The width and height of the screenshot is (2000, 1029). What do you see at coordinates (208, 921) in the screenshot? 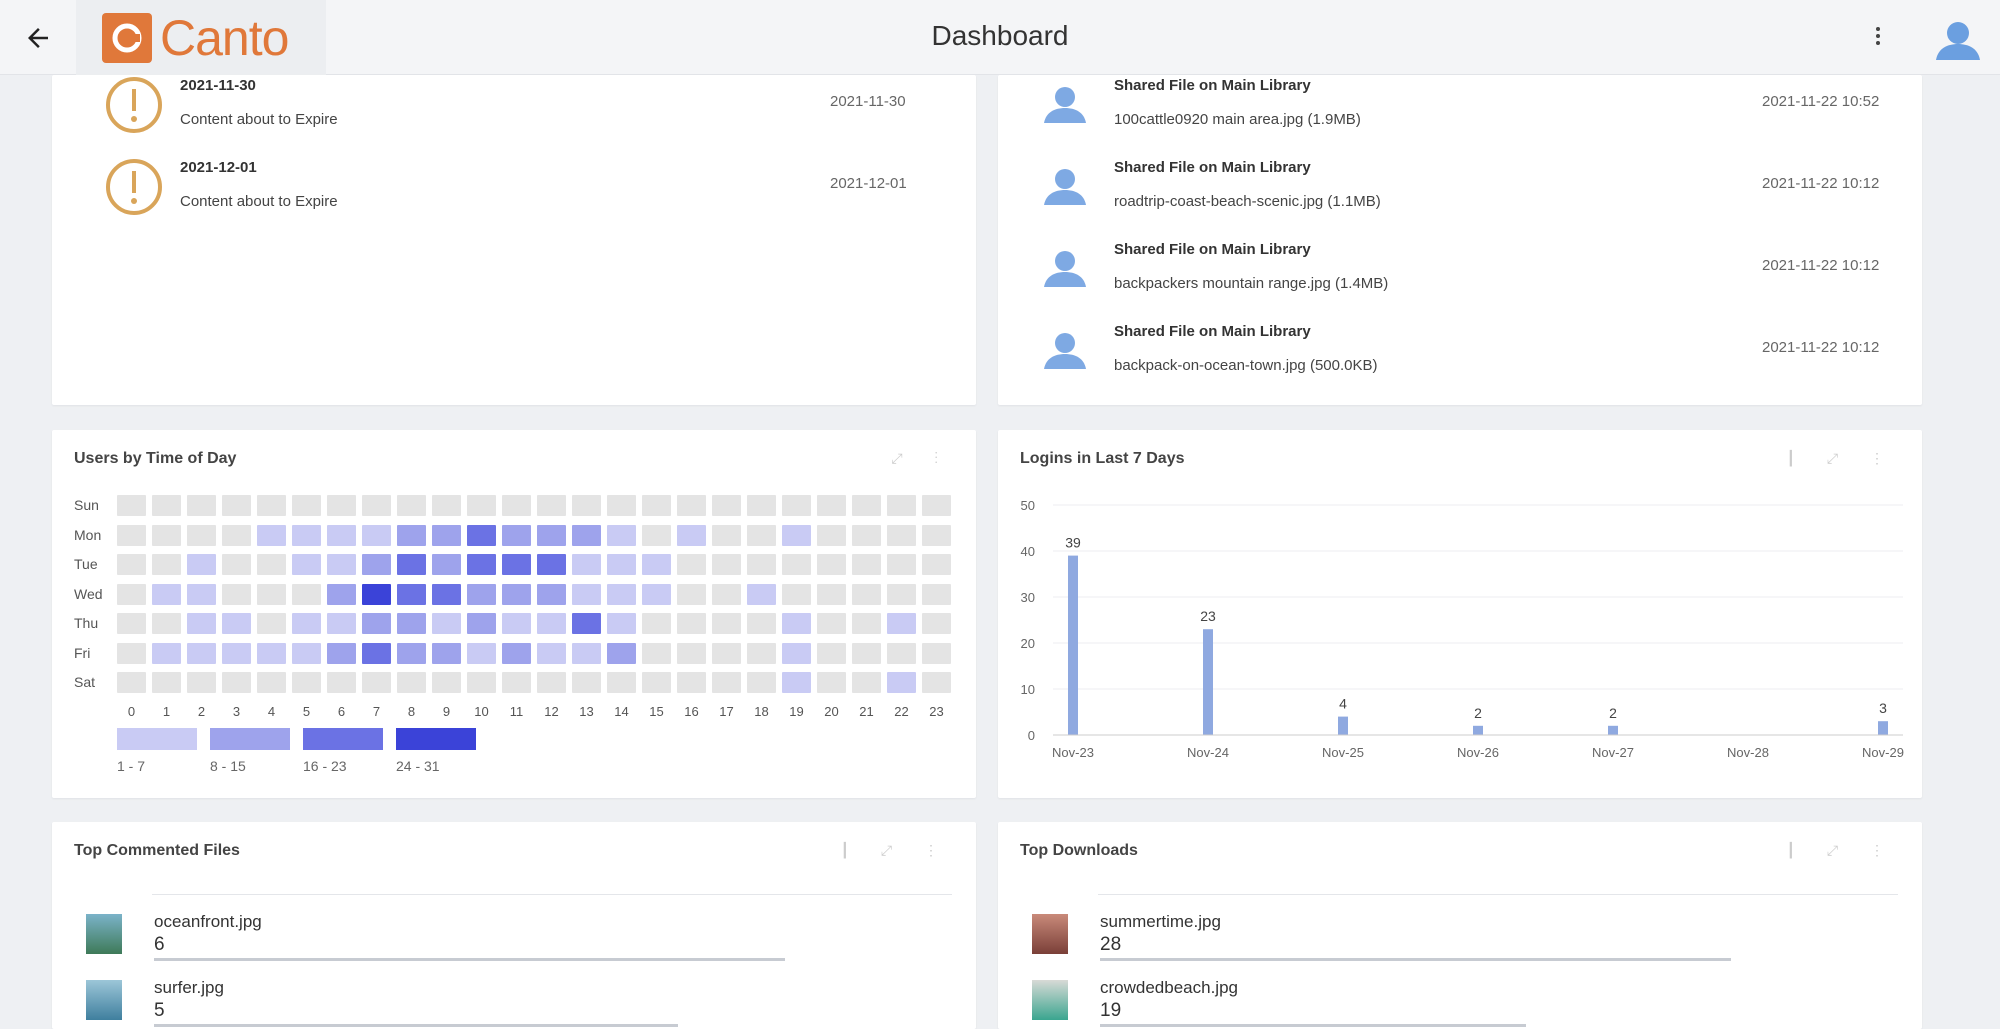
I see `file-name: oceanfront.jpg` at bounding box center [208, 921].